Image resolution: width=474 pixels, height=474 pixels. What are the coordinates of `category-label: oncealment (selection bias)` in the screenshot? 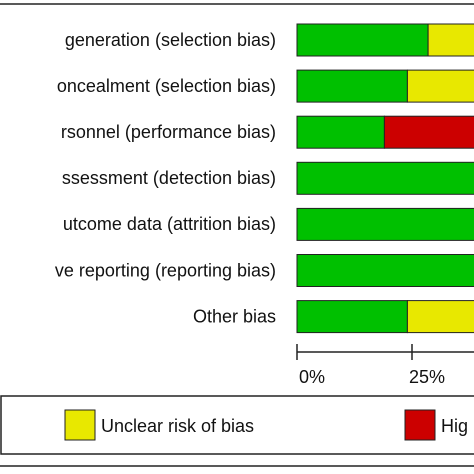 It's located at (166, 86).